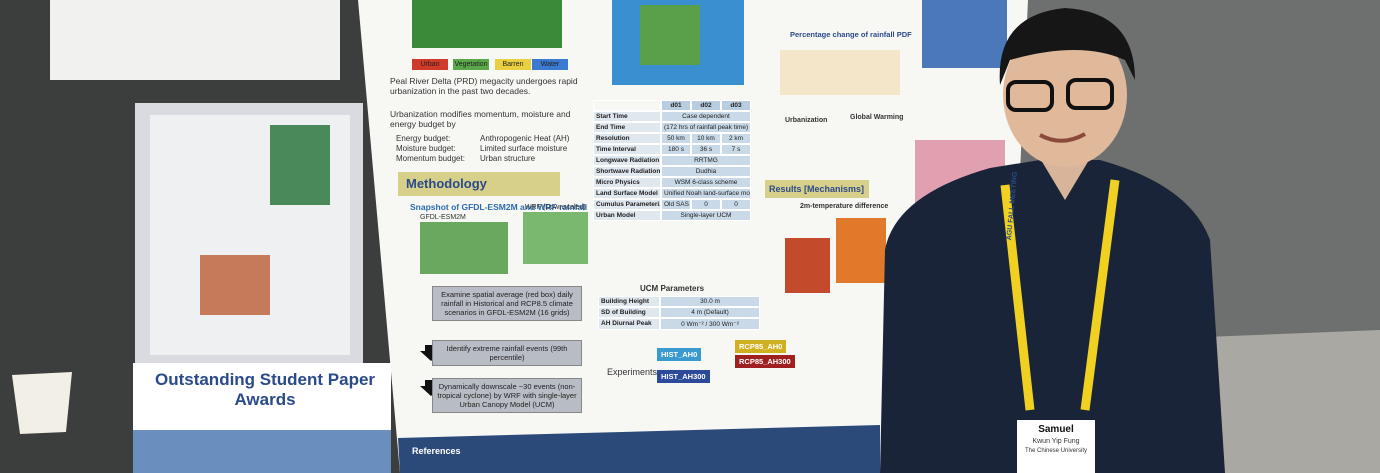 The image size is (1380, 473). I want to click on table-cell: 10 km, so click(706, 138).